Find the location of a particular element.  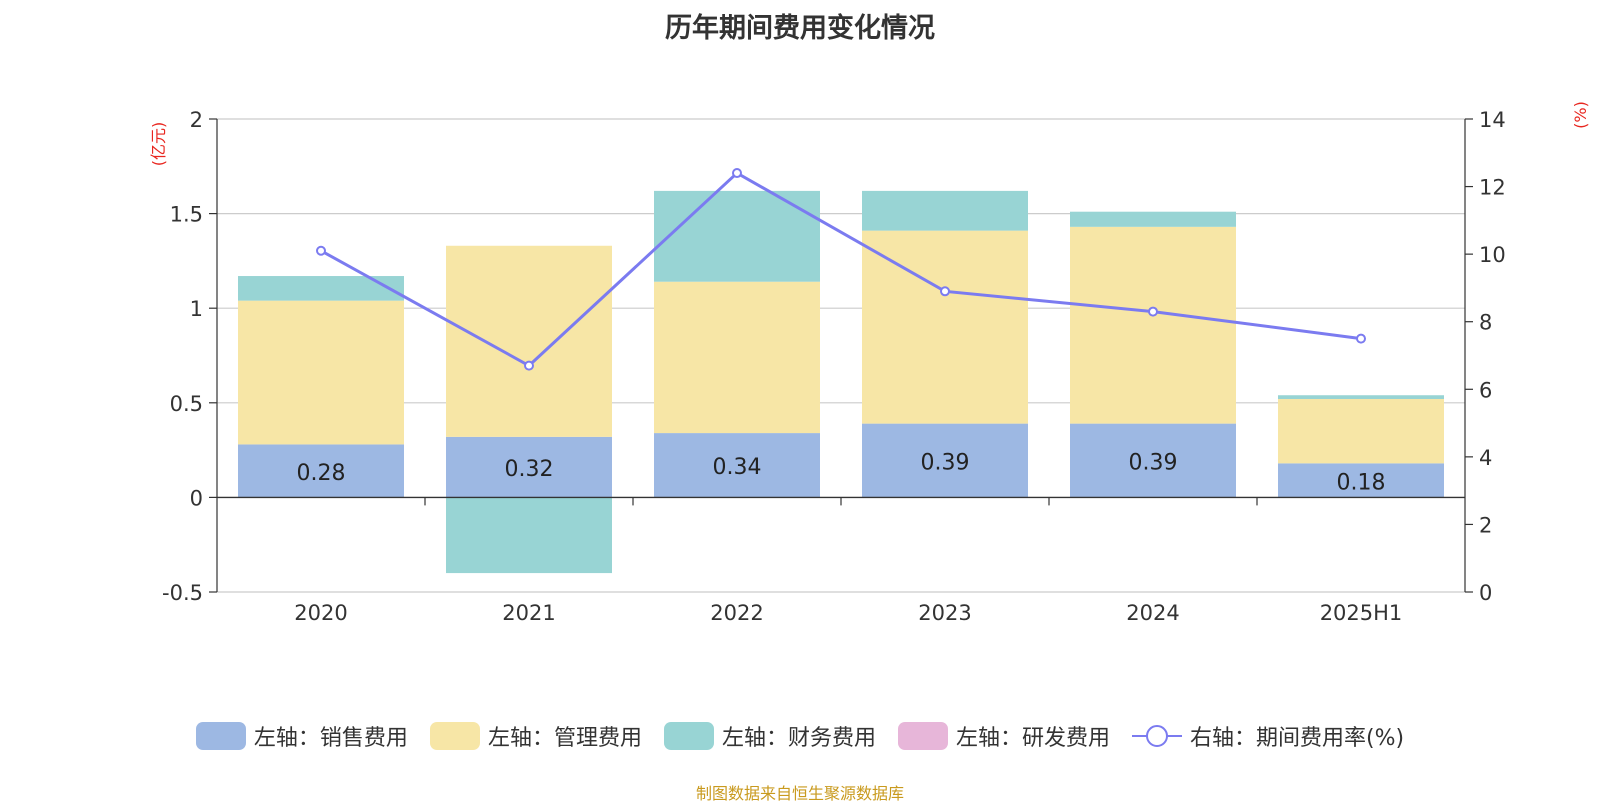

right-tick-label: 0 is located at coordinates (1485, 593).